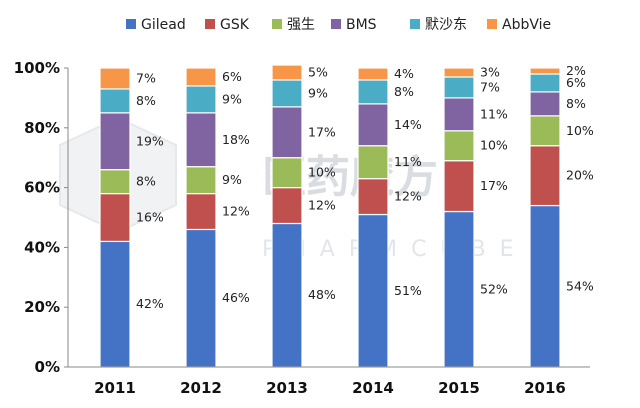 This screenshot has width=640, height=408. I want to click on x-tick-label: 2015, so click(459, 388).